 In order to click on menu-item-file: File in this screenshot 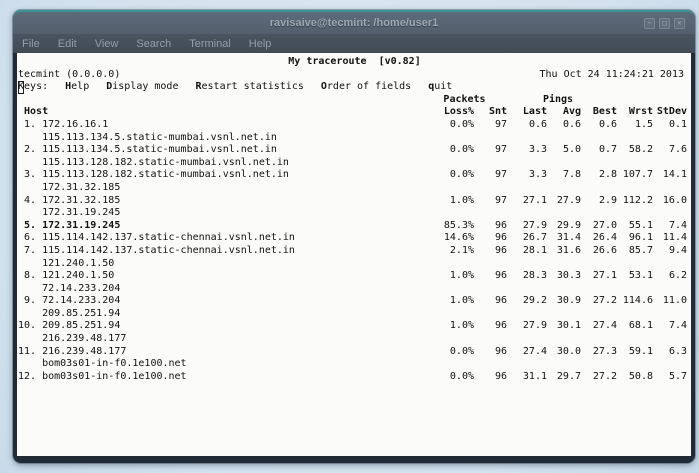, I will do `click(31, 43)`.